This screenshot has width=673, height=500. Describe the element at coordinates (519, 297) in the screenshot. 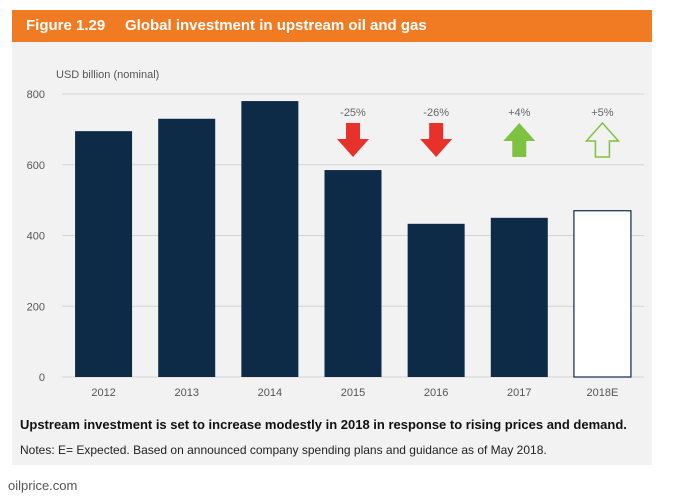

I see `bar-2017` at that location.